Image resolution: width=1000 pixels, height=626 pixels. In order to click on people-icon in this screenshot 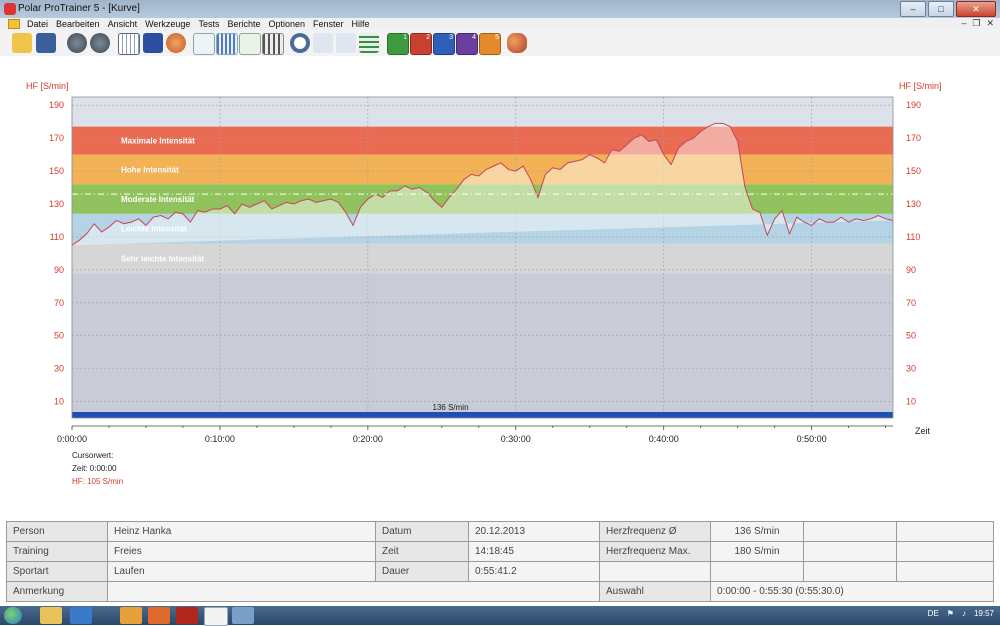, I will do `click(517, 43)`.